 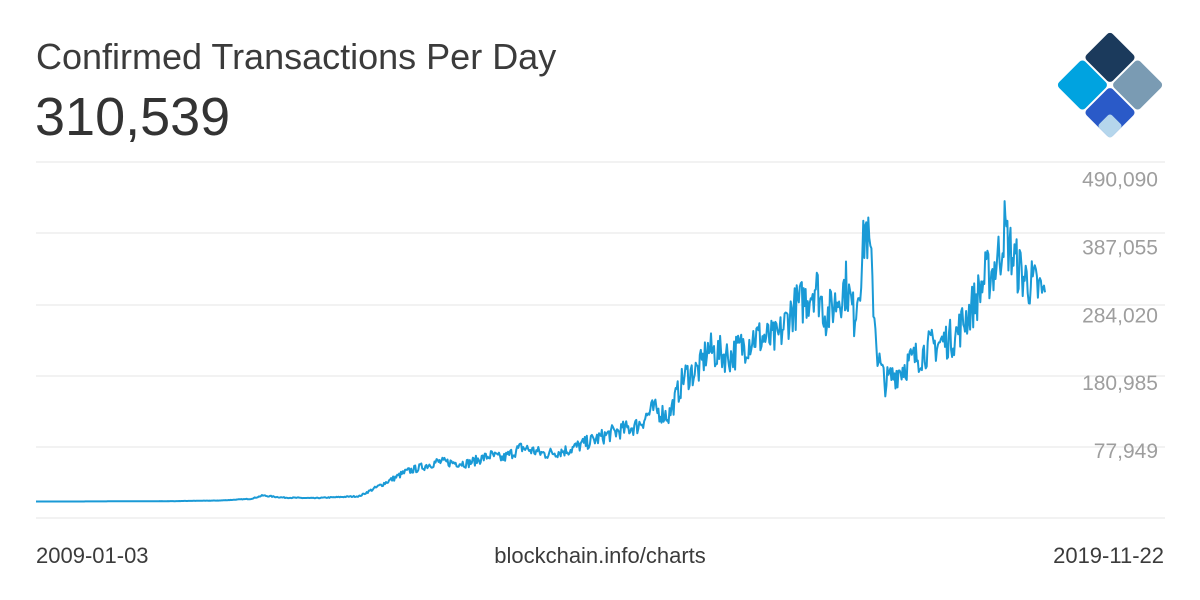 I want to click on end-date-label: 2019-11-22, so click(x=1108, y=555).